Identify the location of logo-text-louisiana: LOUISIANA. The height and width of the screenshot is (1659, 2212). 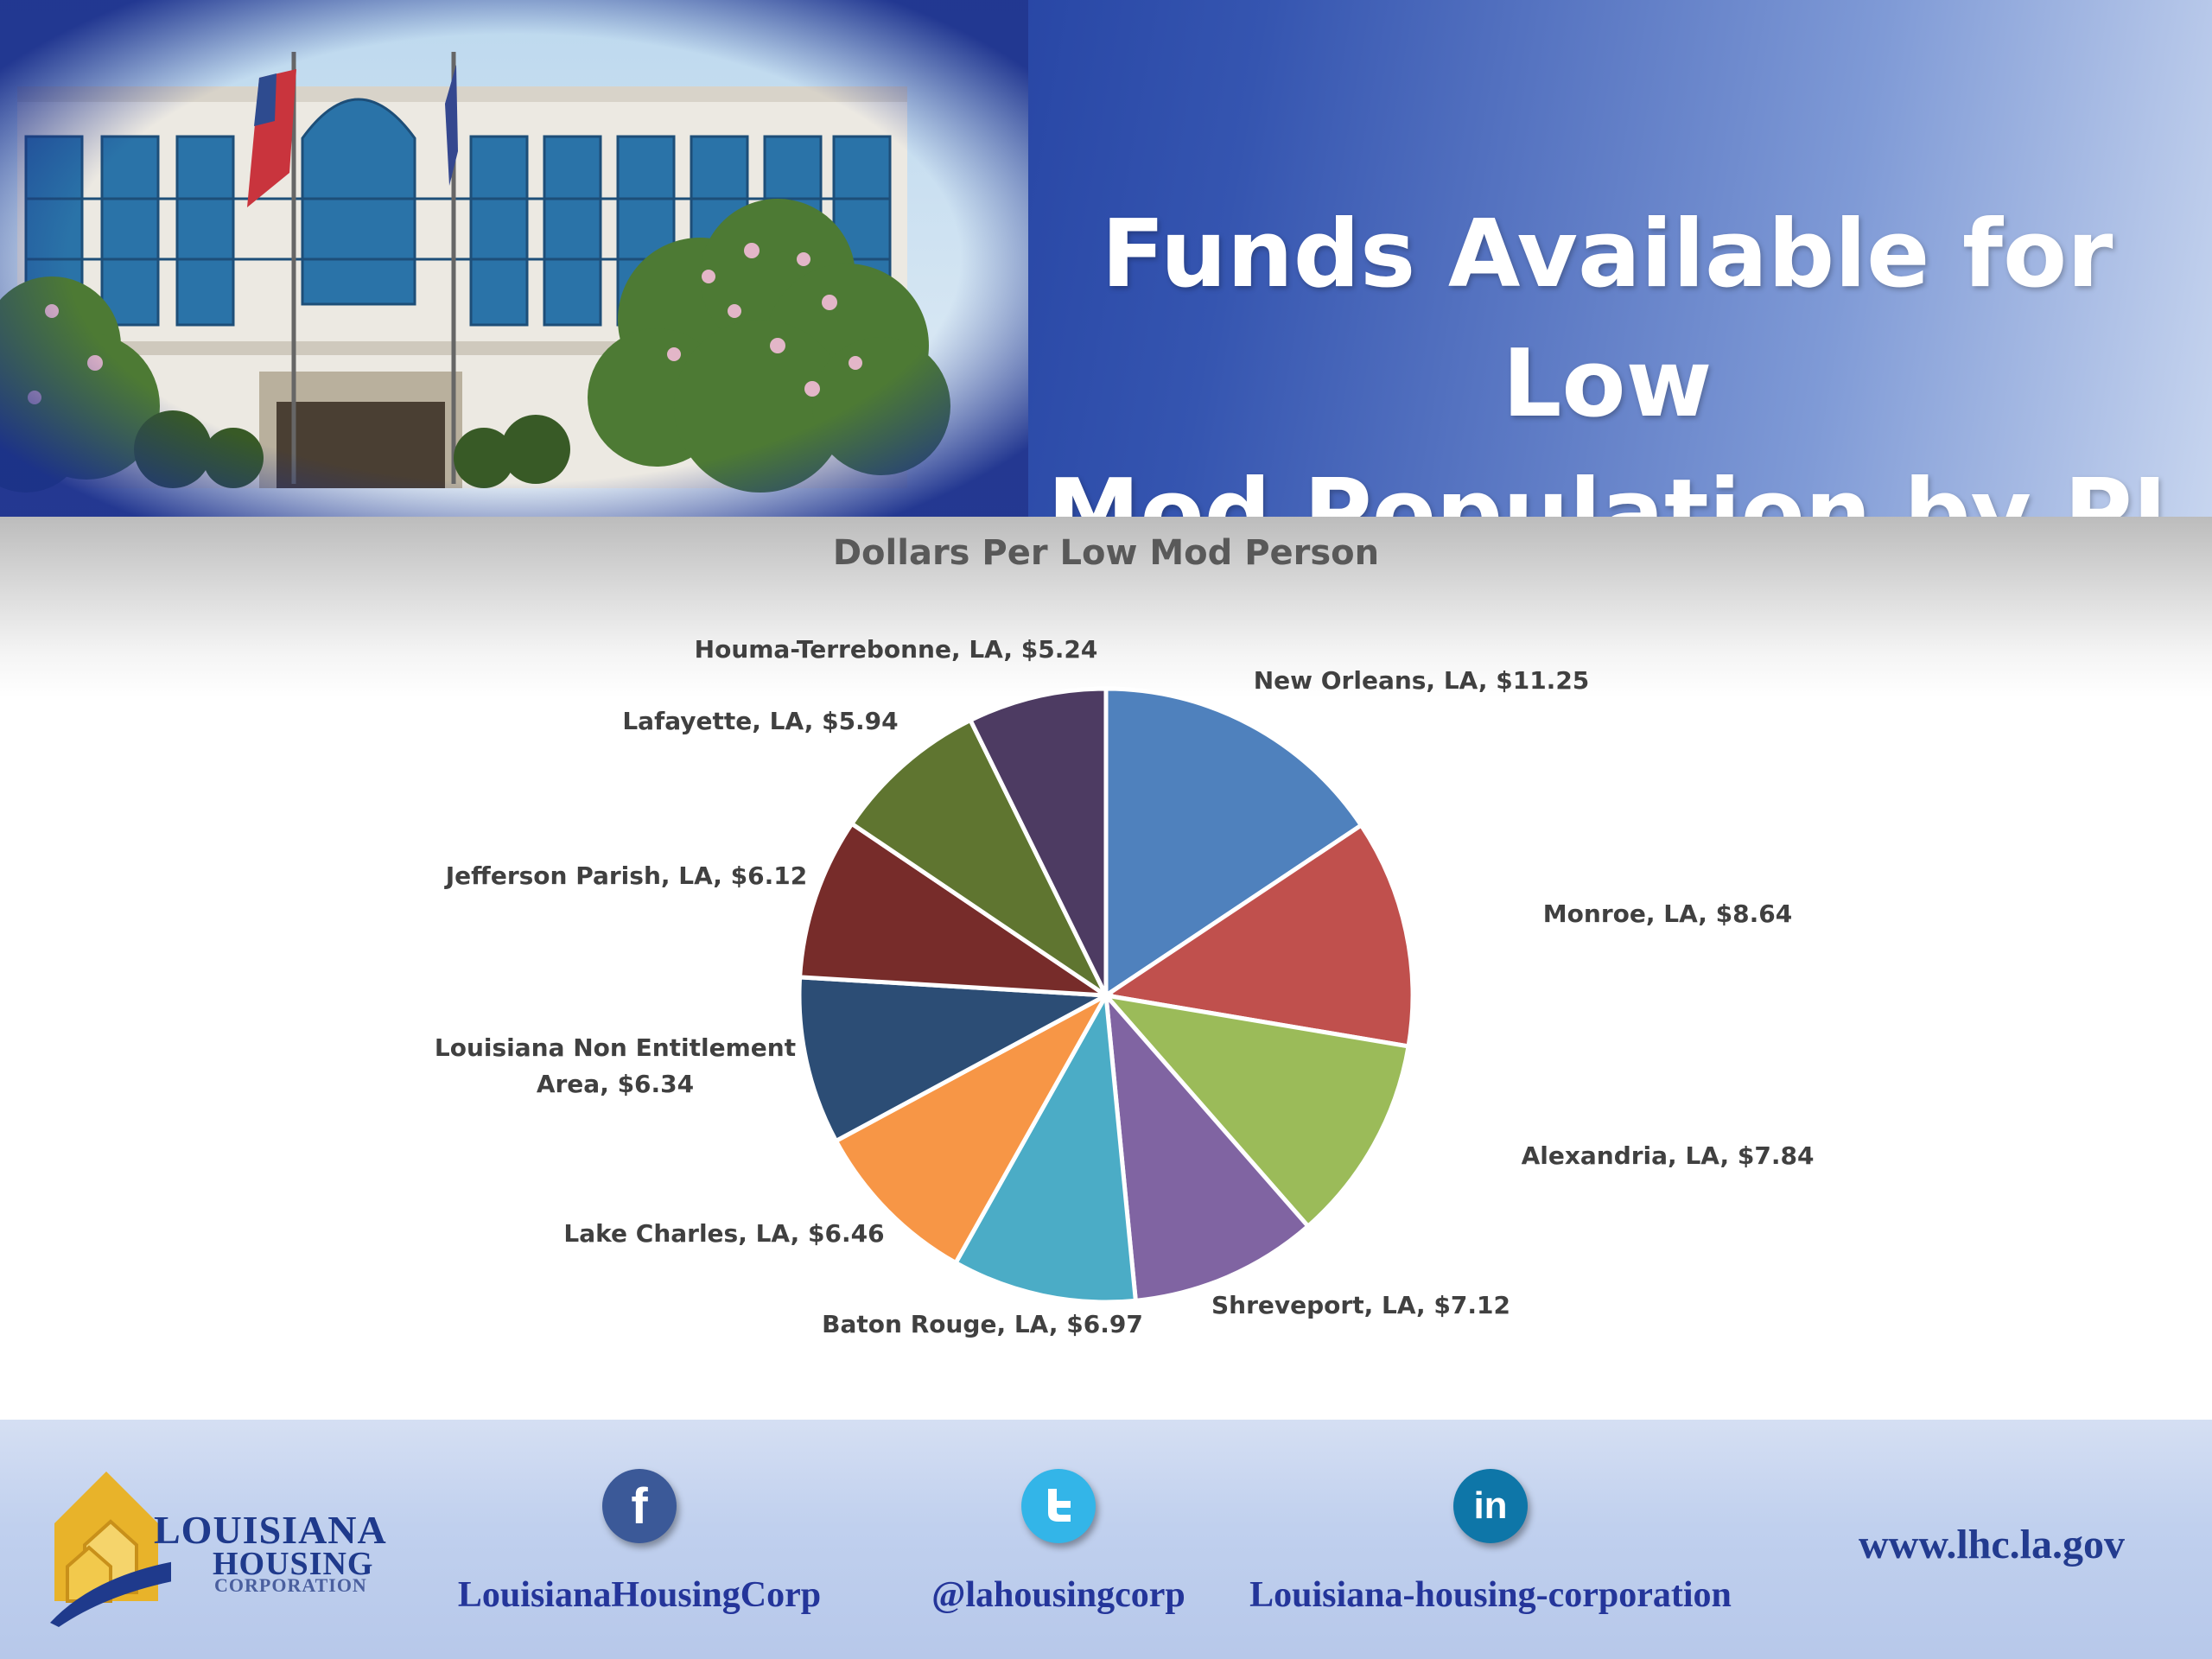
(270, 1530).